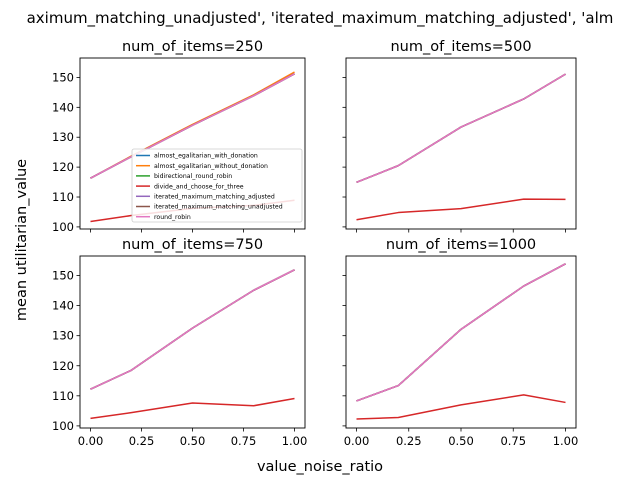  Describe the element at coordinates (460, 47) in the screenshot. I see `subplot-title: num_of_items=500` at that location.